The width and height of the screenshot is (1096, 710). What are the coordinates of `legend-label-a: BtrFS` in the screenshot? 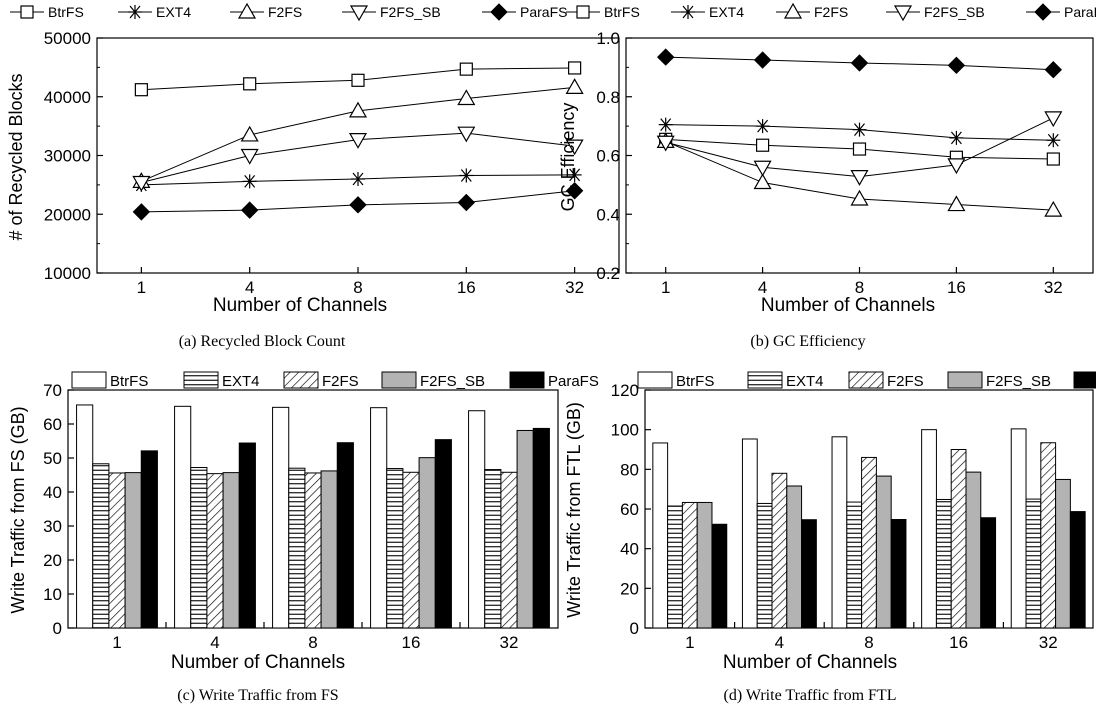 It's located at (66, 12).